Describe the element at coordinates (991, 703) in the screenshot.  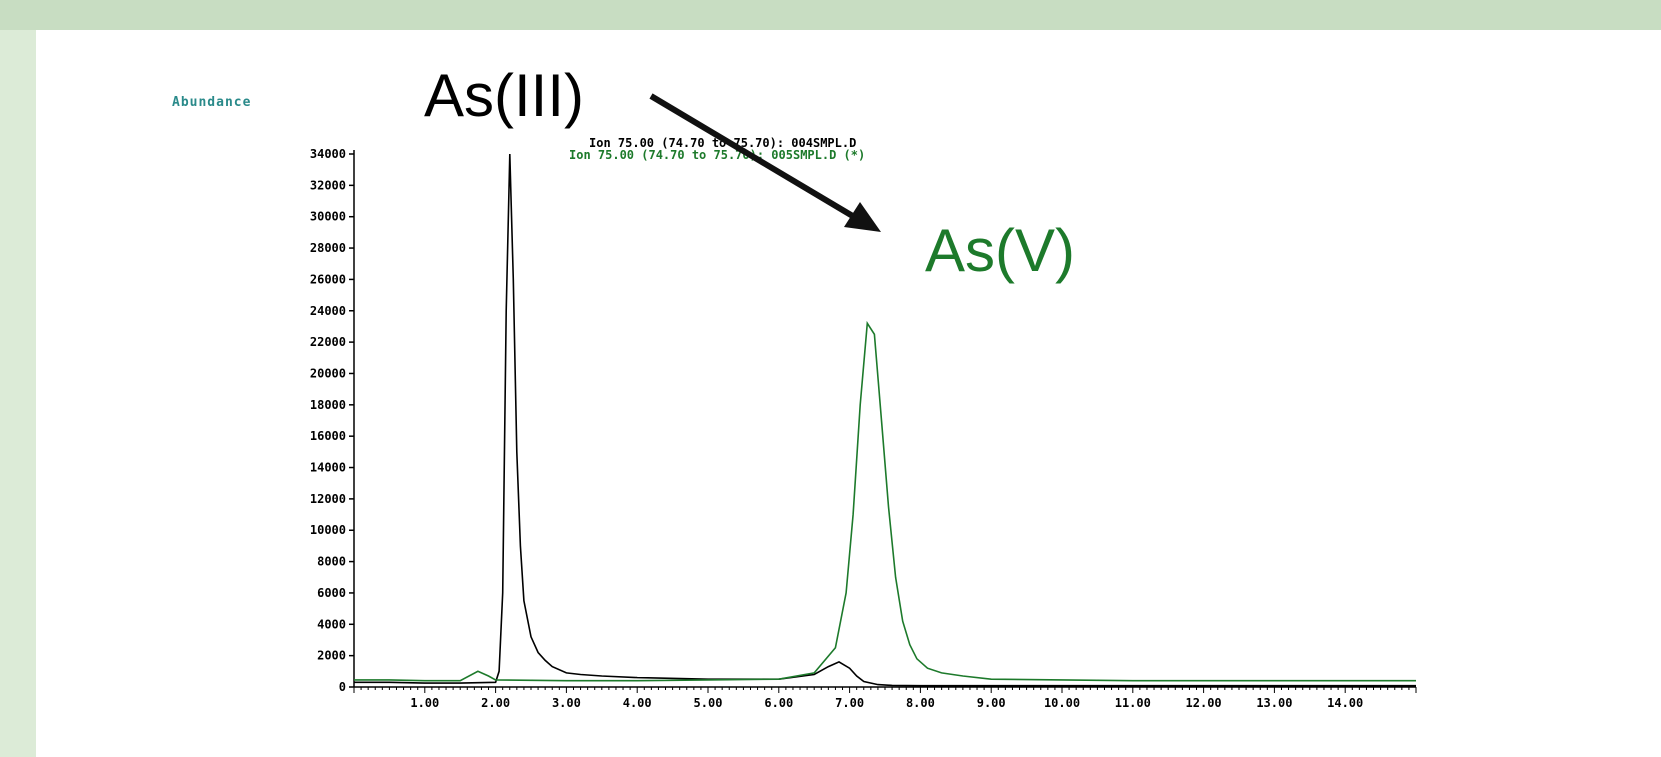
I see `x-tick-label: 9.00` at that location.